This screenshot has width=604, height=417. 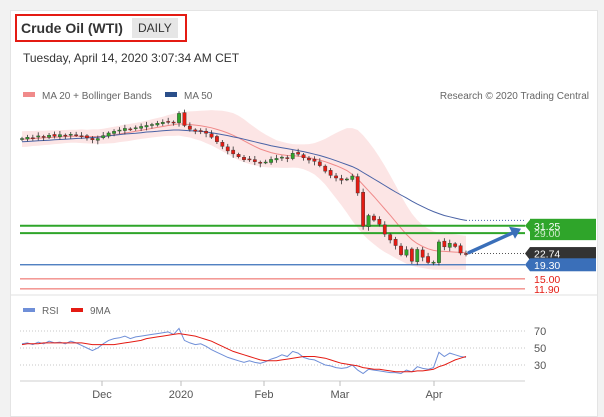 What do you see at coordinates (514, 96) in the screenshot?
I see `chart-credit: Research © 2020 Trading Central` at bounding box center [514, 96].